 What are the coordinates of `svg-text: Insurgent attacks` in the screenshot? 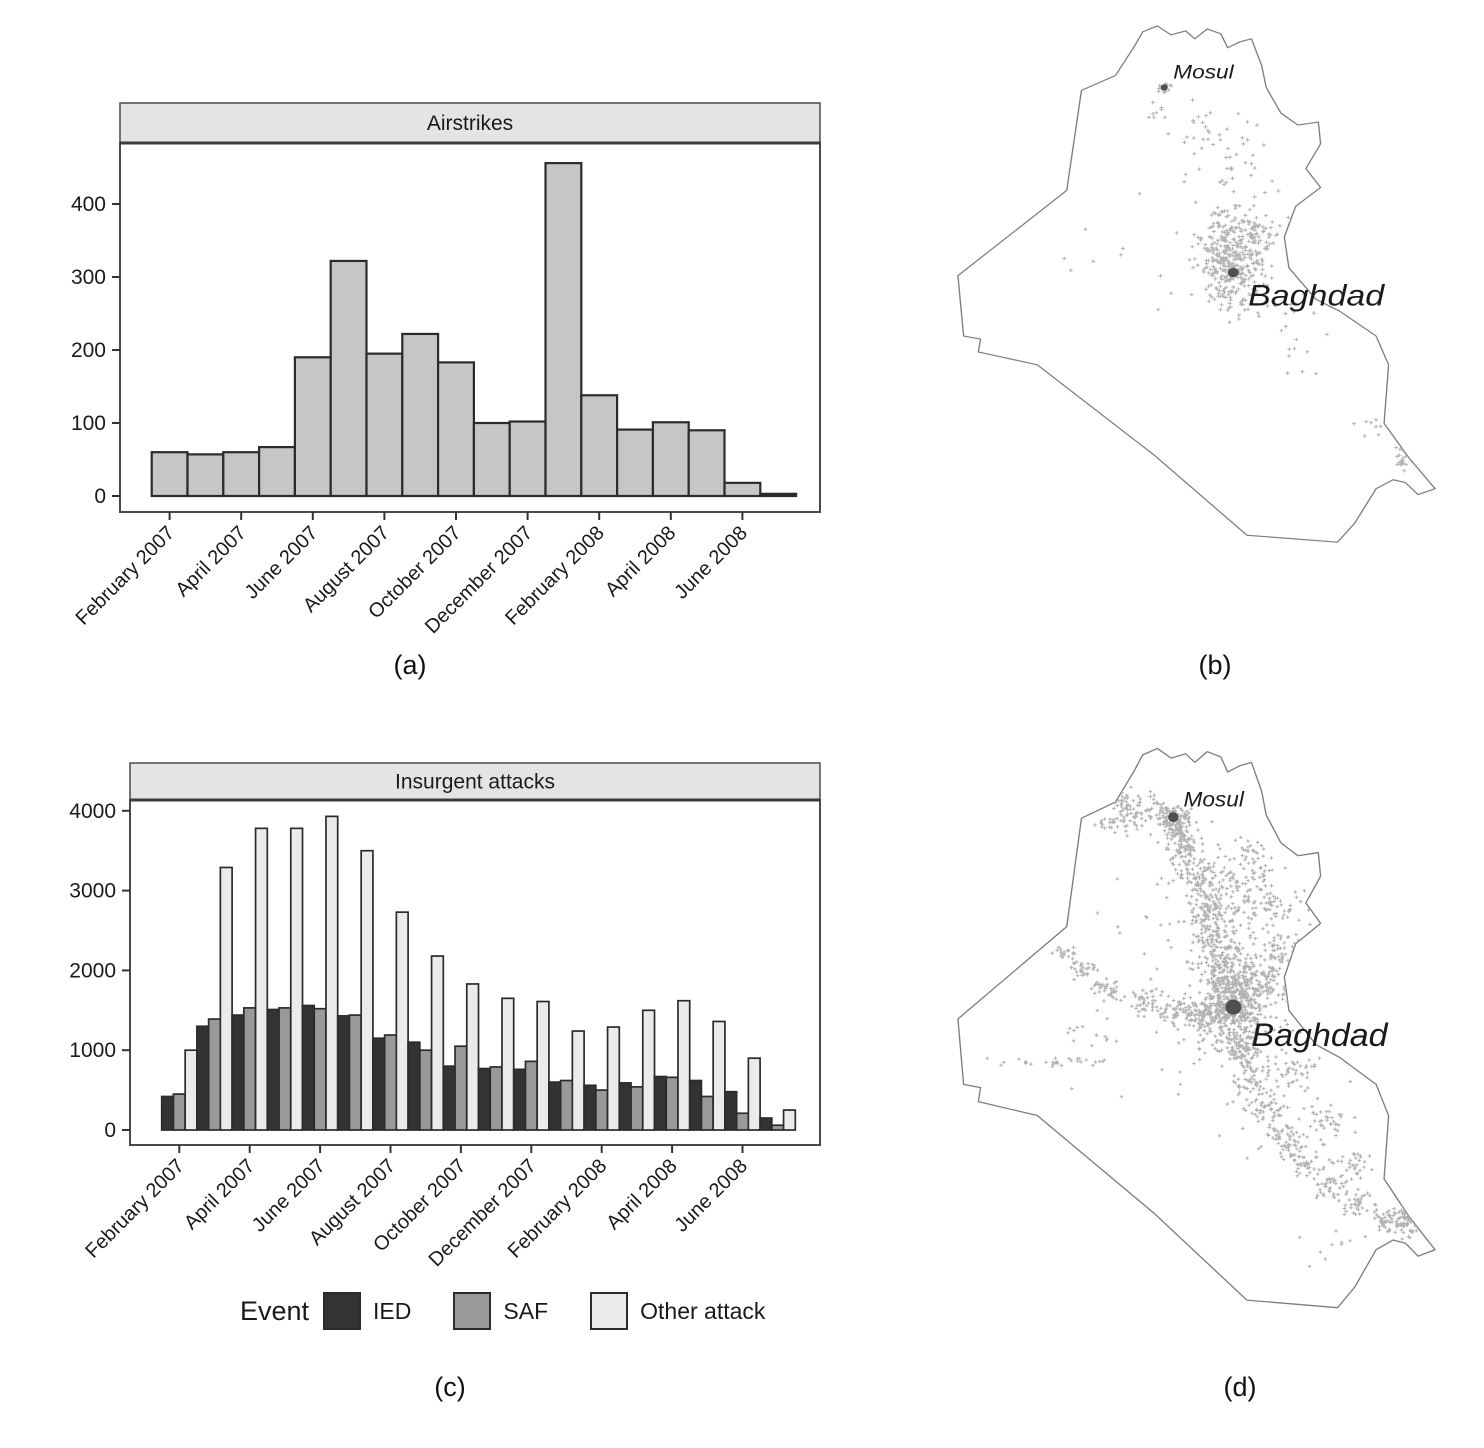 It's located at (475, 782).